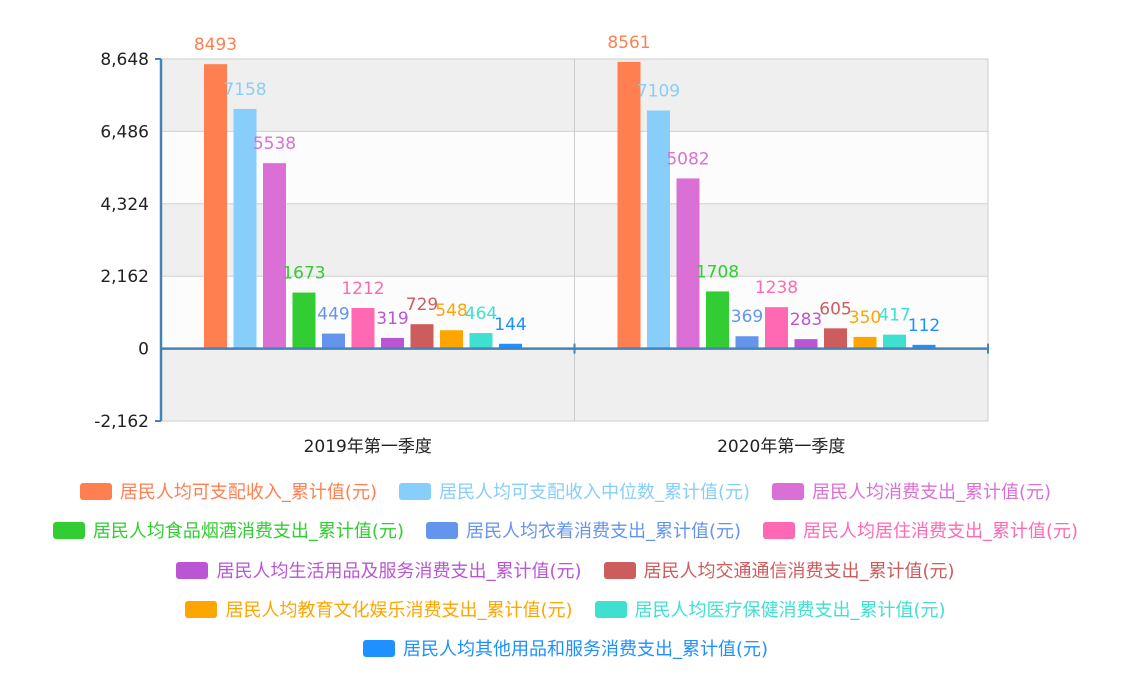 The image size is (1131, 675). What do you see at coordinates (248, 492) in the screenshot?
I see `legend-label: 居民人均可支配收入_累计值(元)` at bounding box center [248, 492].